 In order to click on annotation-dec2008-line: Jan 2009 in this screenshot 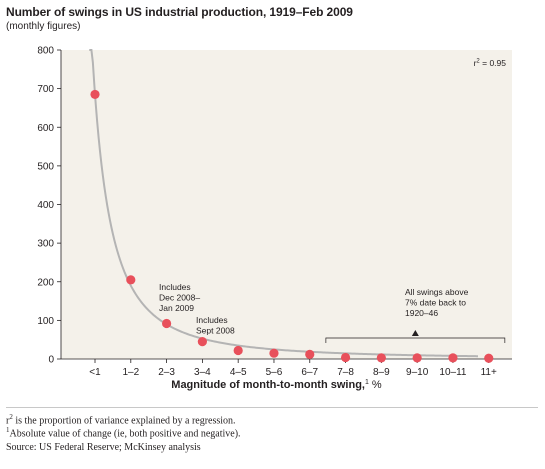, I will do `click(176, 308)`.